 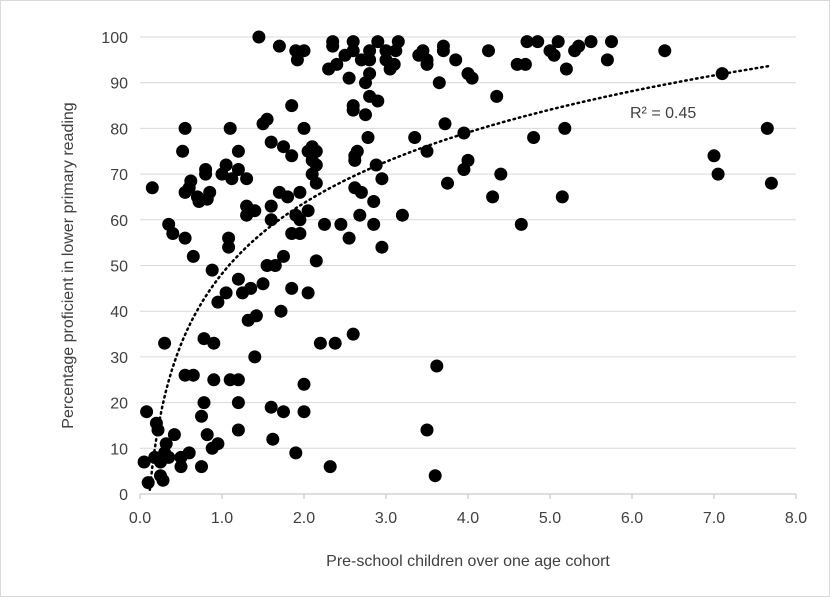 What do you see at coordinates (114, 267) in the screenshot?
I see `y-tick-labels: 0 10 20 30 40 50 60 70 80 90 100` at bounding box center [114, 267].